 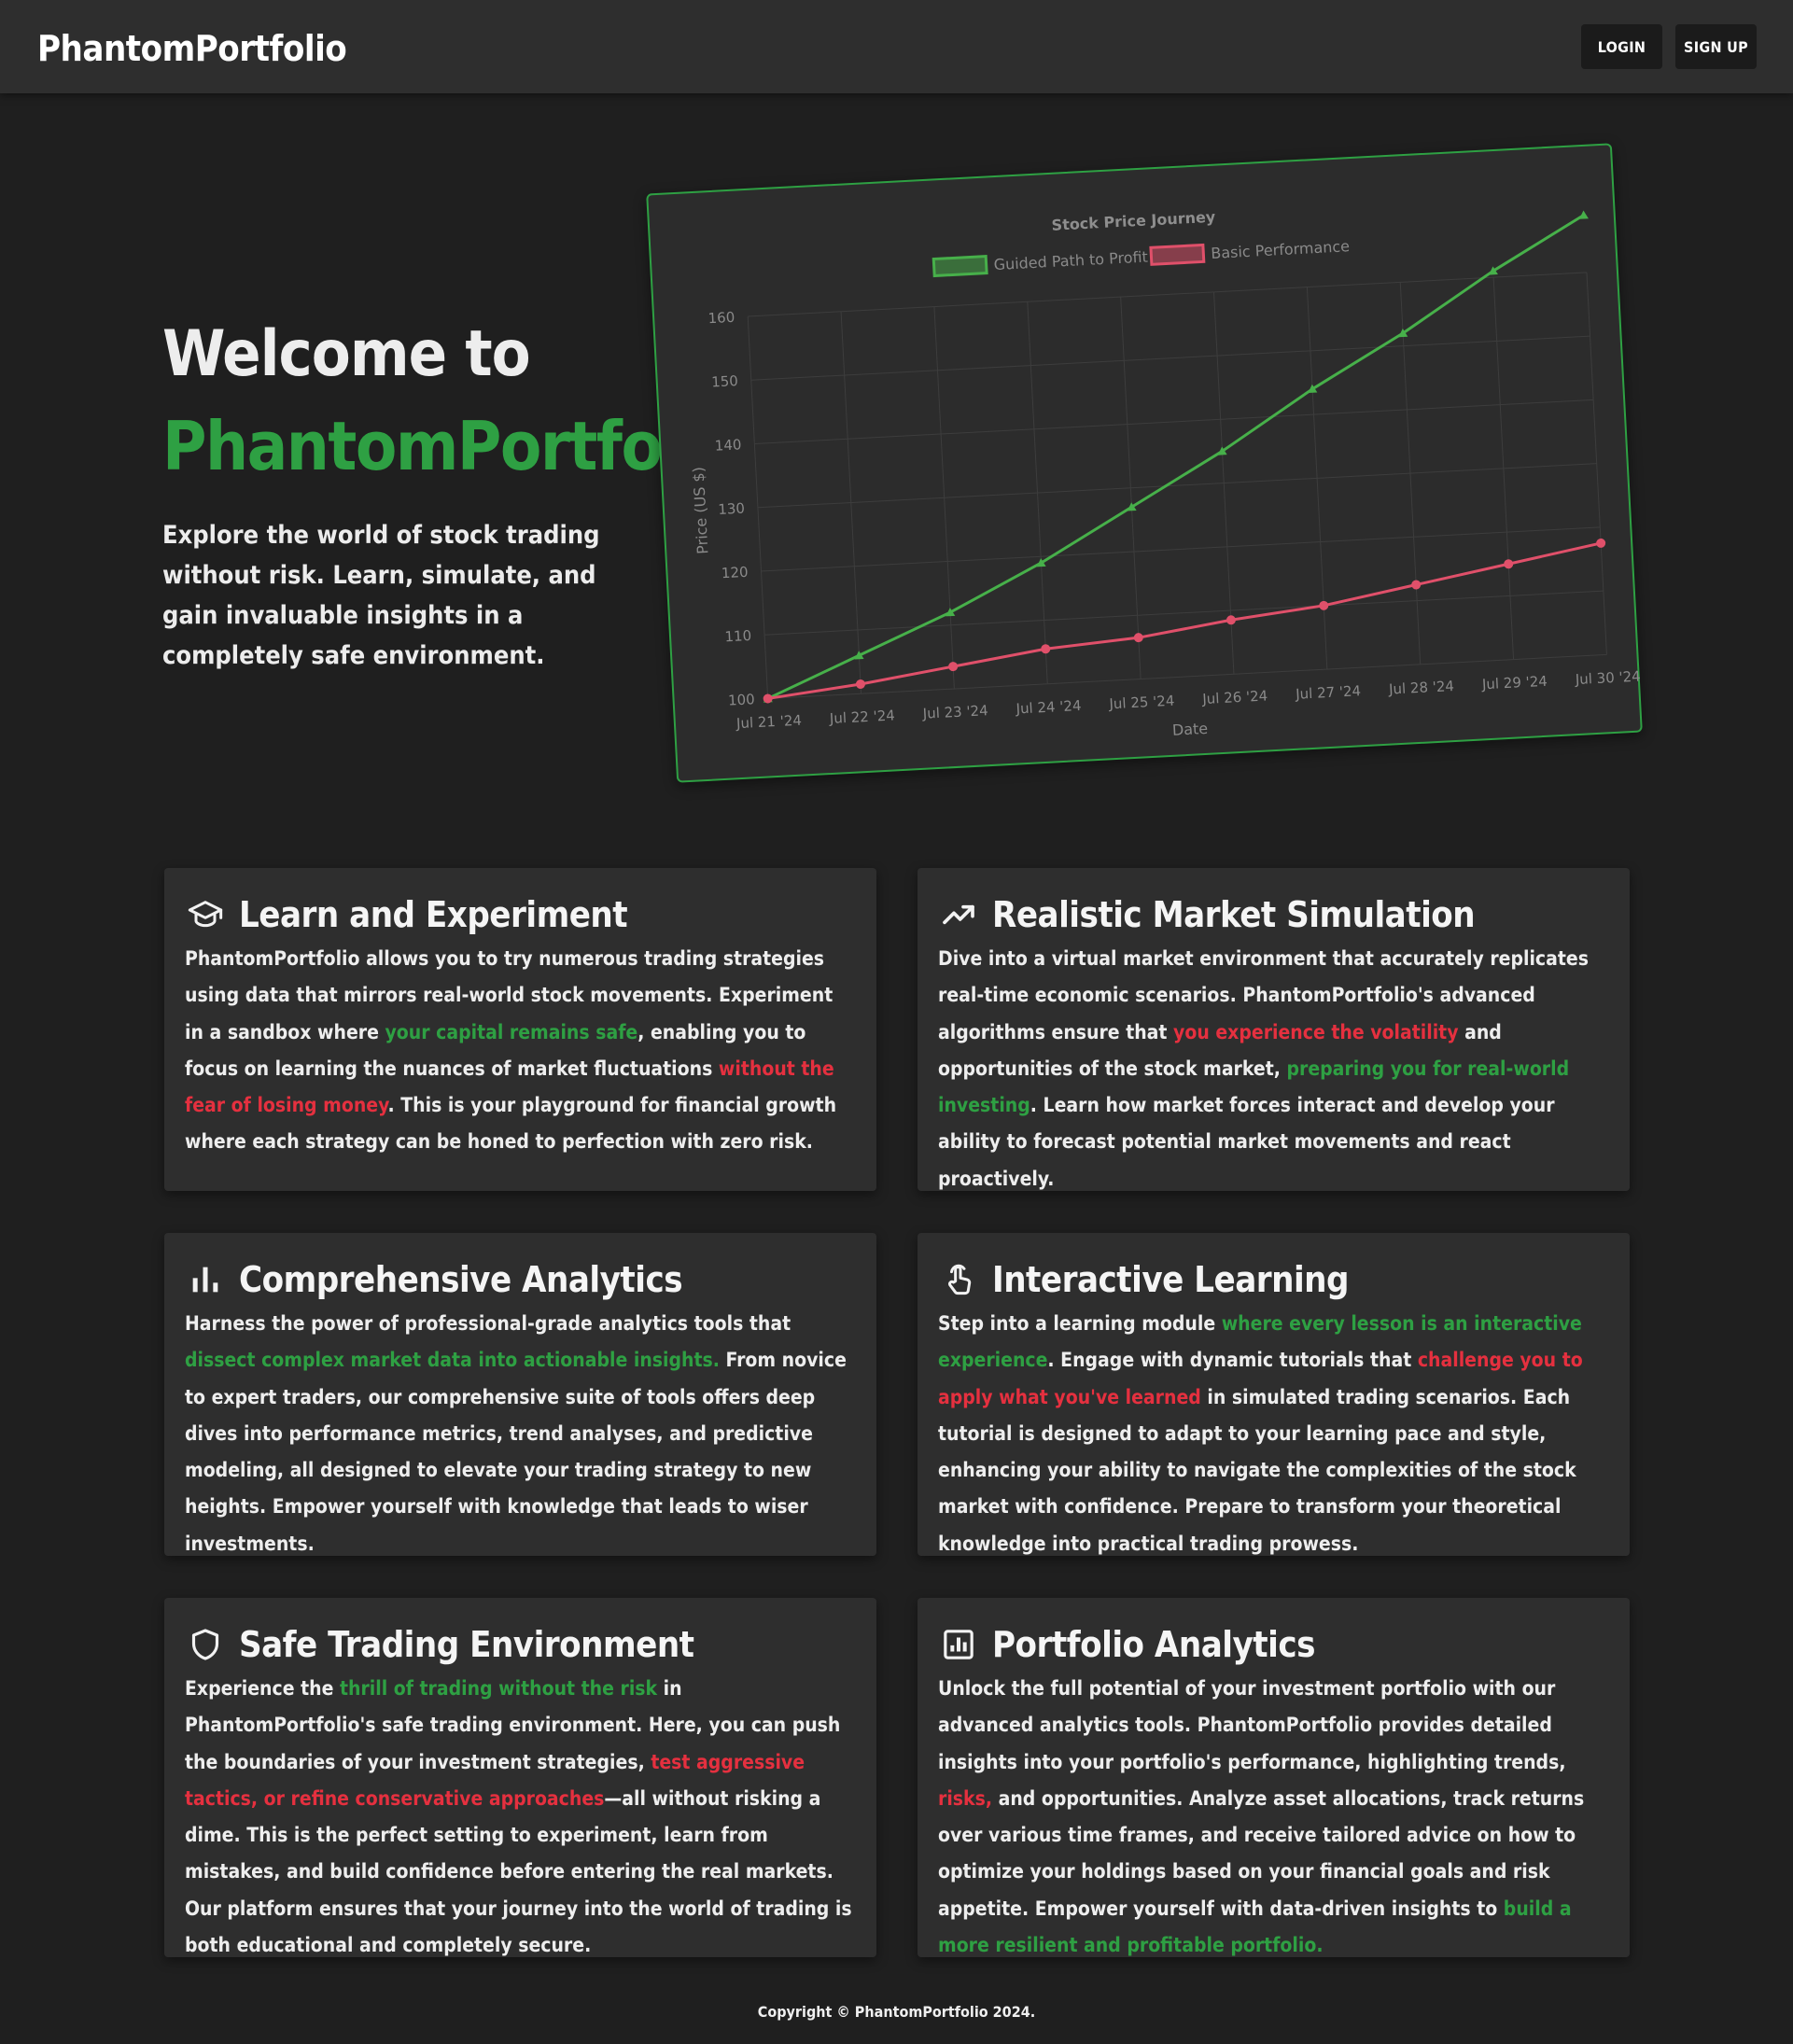 I want to click on x-tick-label: Jul 25 '24, so click(x=1141, y=703).